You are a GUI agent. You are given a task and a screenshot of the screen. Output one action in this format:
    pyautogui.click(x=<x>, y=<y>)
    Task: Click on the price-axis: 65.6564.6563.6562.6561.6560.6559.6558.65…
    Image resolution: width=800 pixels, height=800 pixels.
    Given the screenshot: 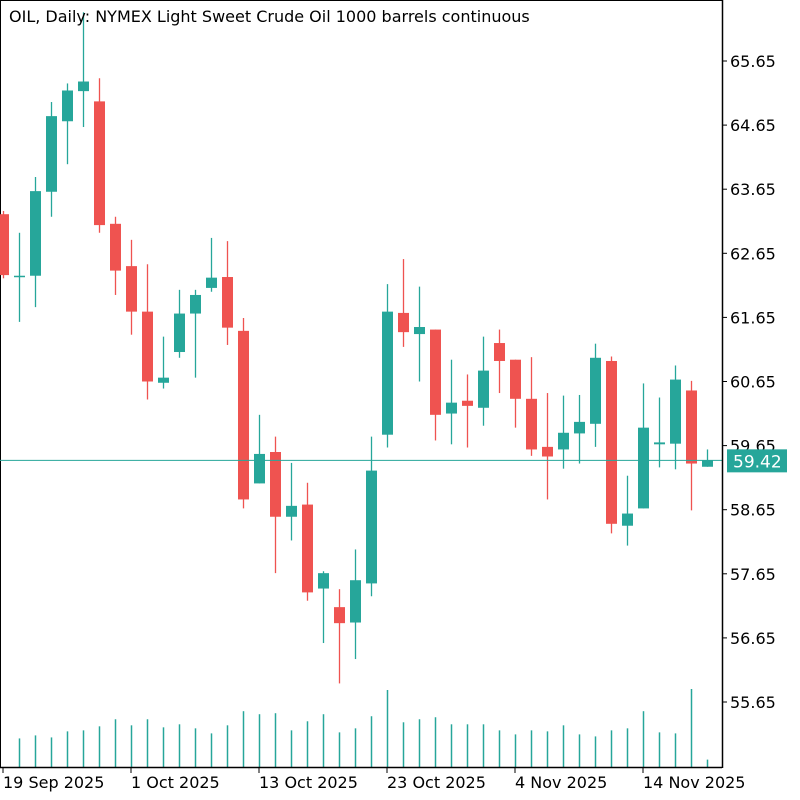 What is the action you would take?
    pyautogui.click(x=754, y=384)
    